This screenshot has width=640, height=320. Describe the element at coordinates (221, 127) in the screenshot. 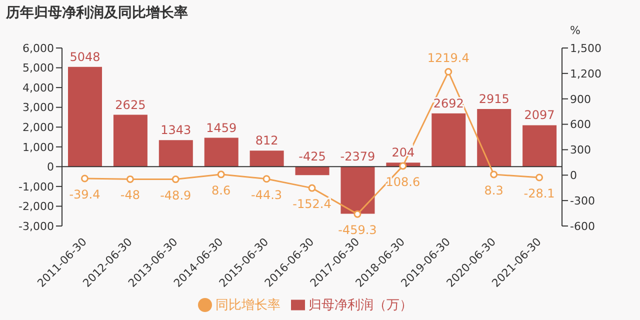

I see `data-label: 1459` at that location.